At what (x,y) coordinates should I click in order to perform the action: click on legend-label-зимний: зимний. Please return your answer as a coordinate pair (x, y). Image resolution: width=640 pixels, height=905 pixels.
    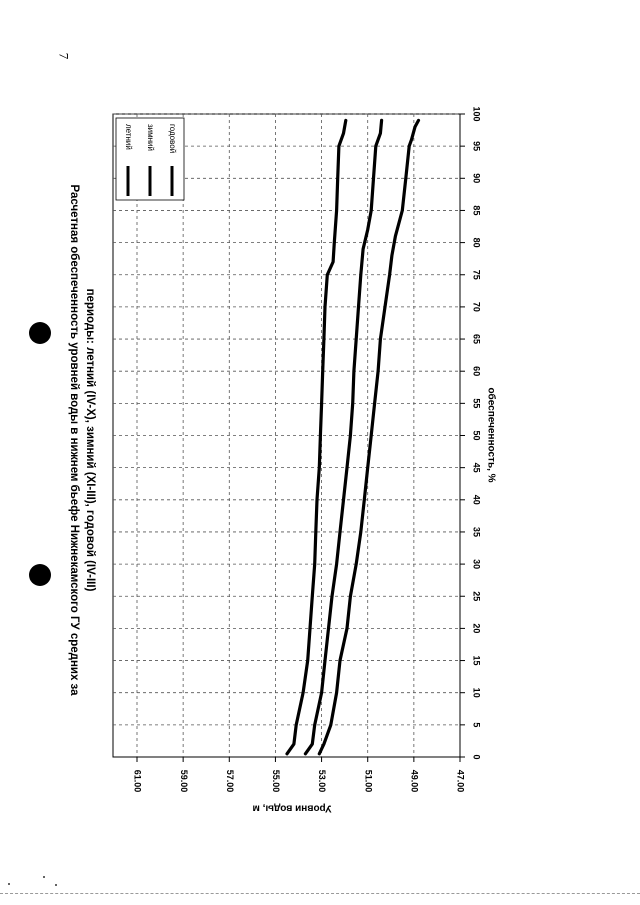
    Looking at the image, I should click on (150, 137).